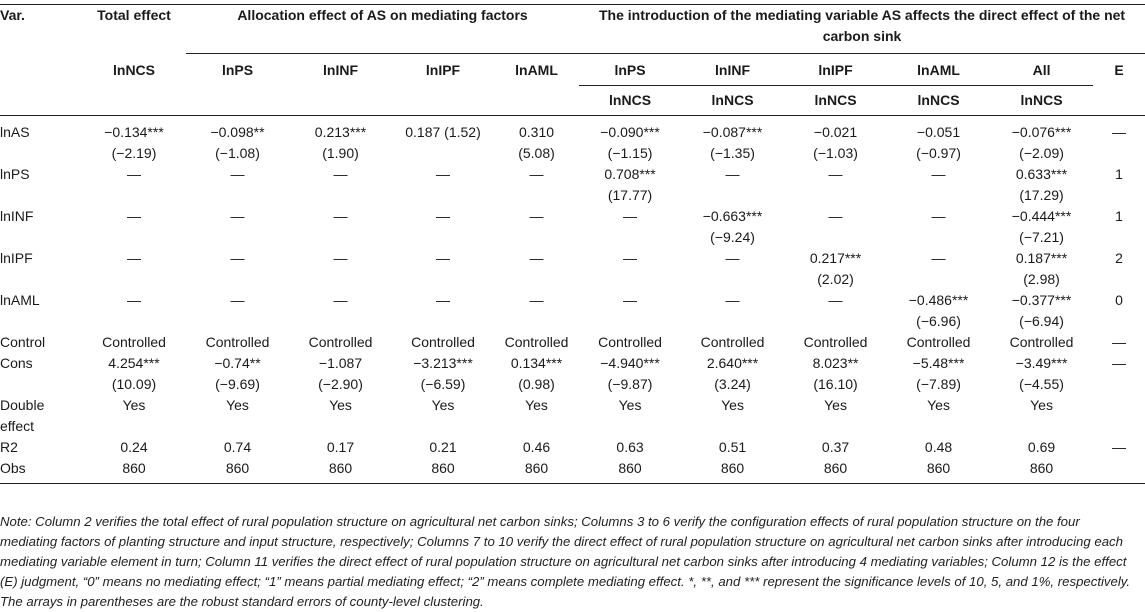 Image resolution: width=1145 pixels, height=612 pixels. What do you see at coordinates (938, 373) in the screenshot?
I see `table-cell: −5.48*** (−7.89)` at bounding box center [938, 373].